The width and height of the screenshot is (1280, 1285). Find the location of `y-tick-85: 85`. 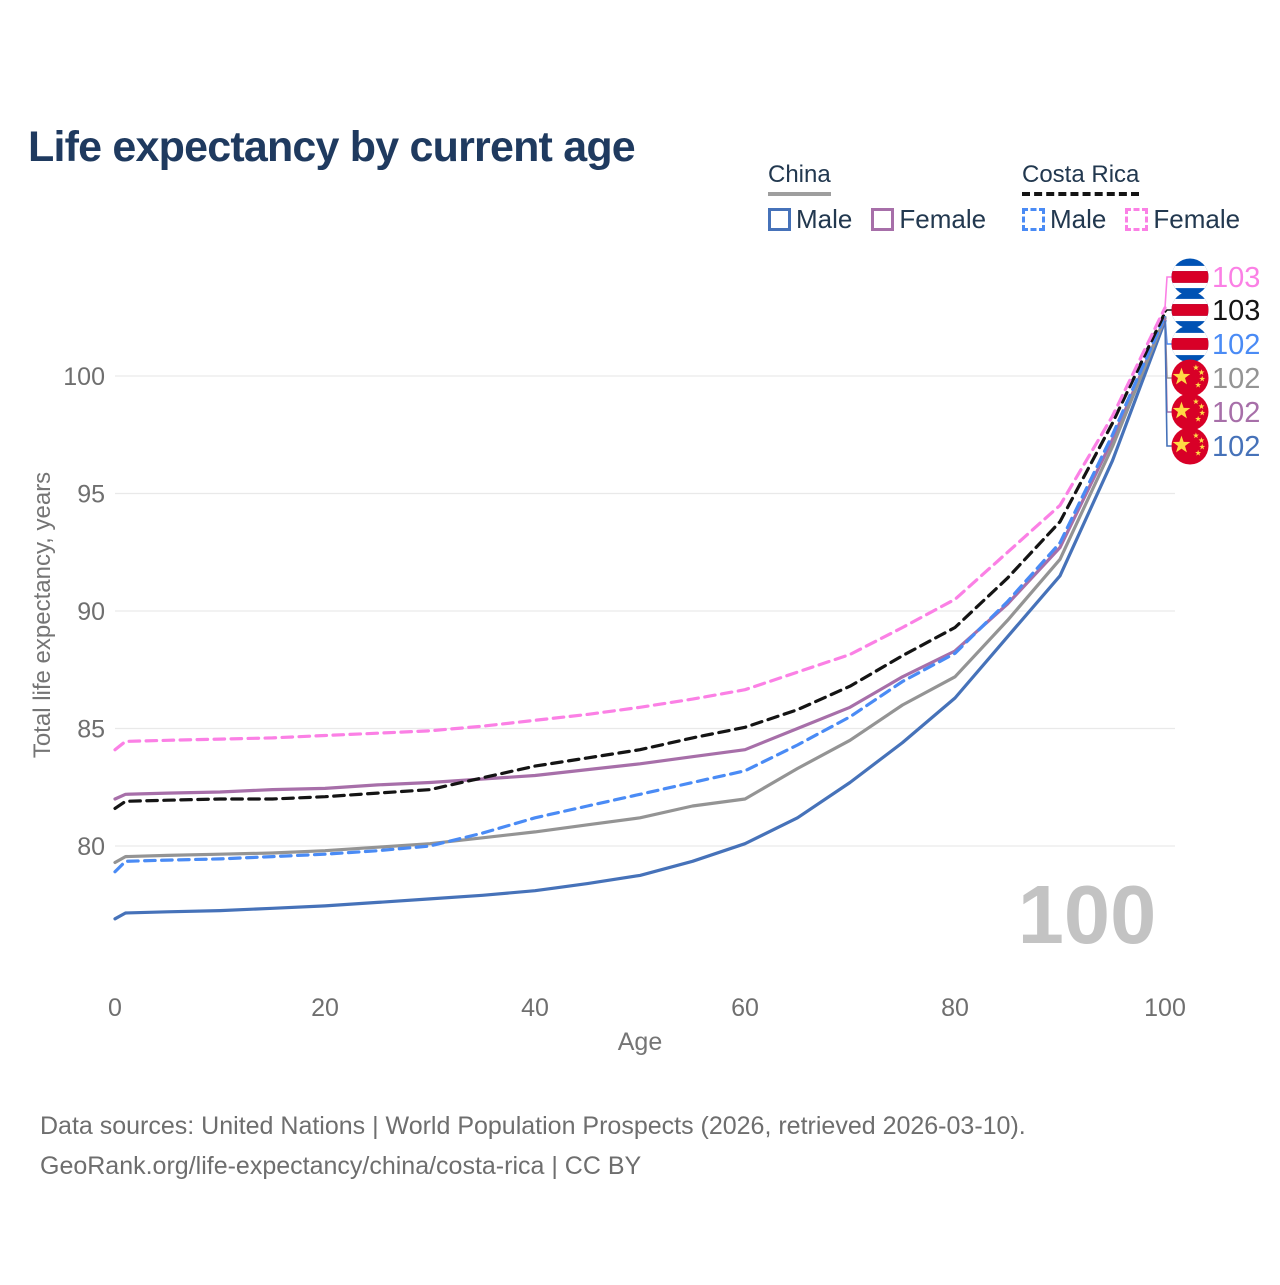

y-tick-85: 85 is located at coordinates (91, 730).